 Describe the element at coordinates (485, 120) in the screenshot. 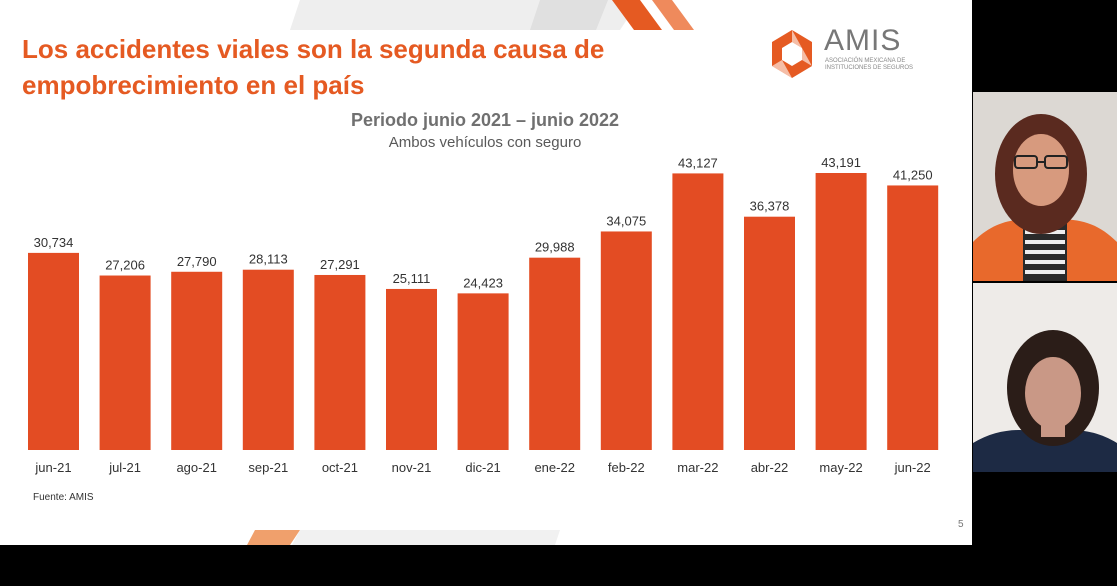

I see `chart-title: Periodo junio 2021 – junio 2022` at that location.